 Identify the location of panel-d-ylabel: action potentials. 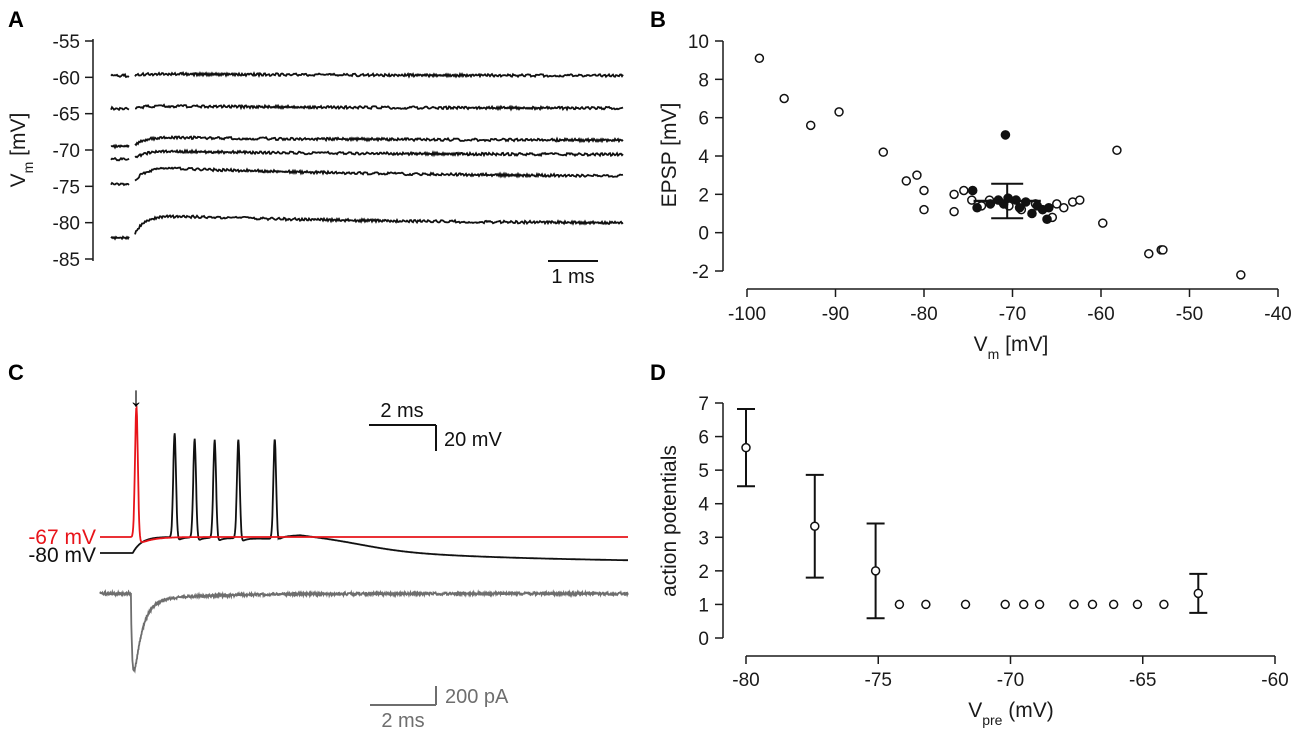
(669, 521).